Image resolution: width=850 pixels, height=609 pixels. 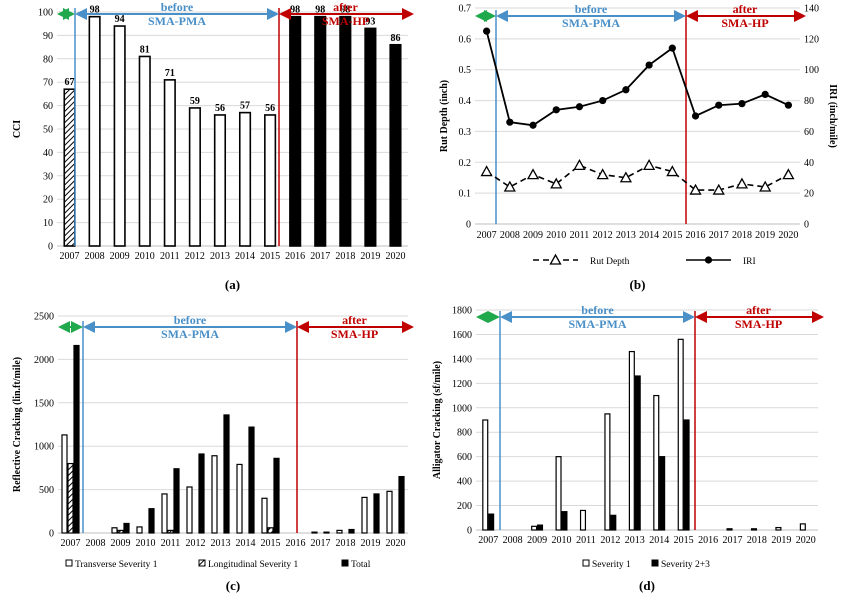 What do you see at coordinates (232, 284) in the screenshot?
I see `panel-label: (a)` at bounding box center [232, 284].